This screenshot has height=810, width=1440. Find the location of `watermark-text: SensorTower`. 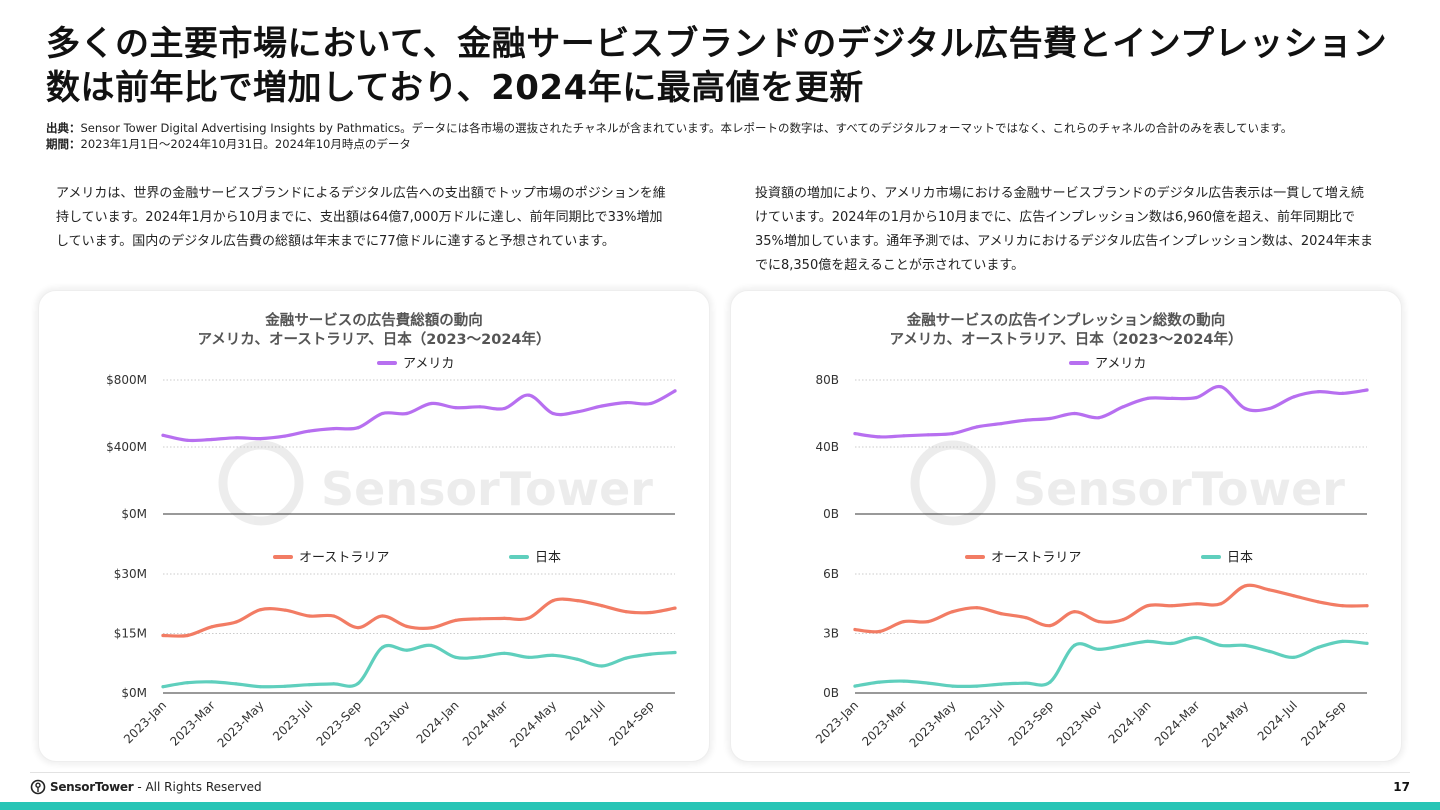

watermark-text: SensorTower is located at coordinates (1179, 489).